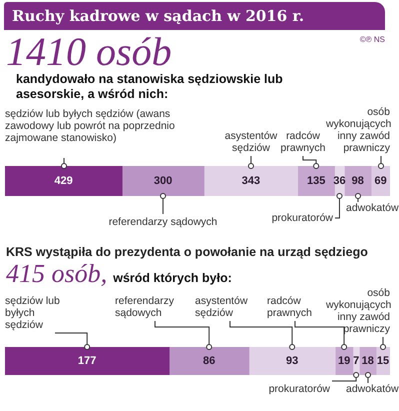 Image resolution: width=399 pixels, height=411 pixels. I want to click on chart-subtitle: 415 osób,, so click(57, 273).